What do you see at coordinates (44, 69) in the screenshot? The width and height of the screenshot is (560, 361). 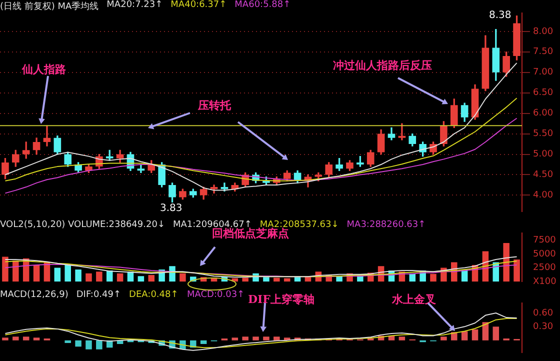 I see `annotation: 仙人指路` at bounding box center [44, 69].